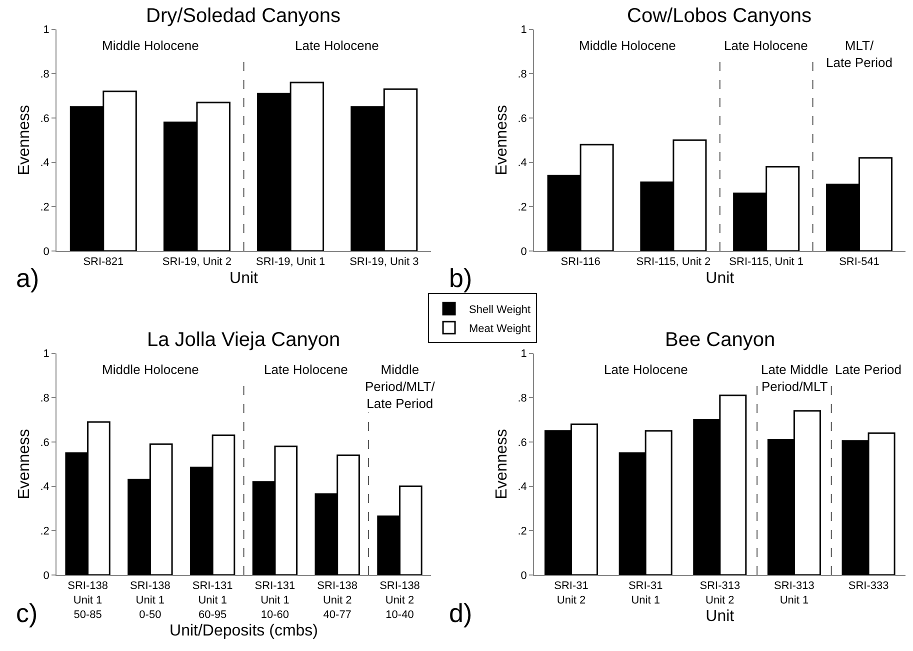  I want to click on x-tick-label: SRI-313 Unit 2, so click(720, 593).